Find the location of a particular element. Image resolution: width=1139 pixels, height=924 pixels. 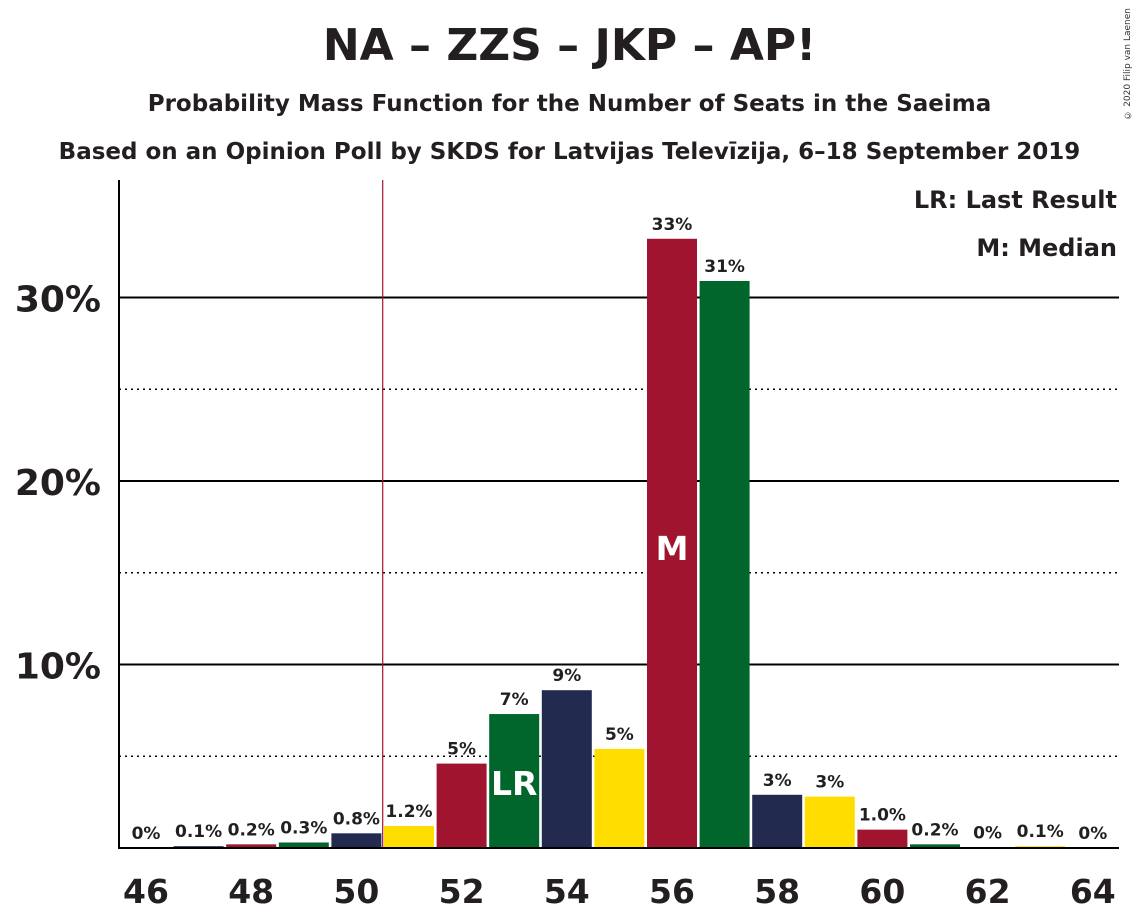

y-tick-label: 30% is located at coordinates (58, 300).